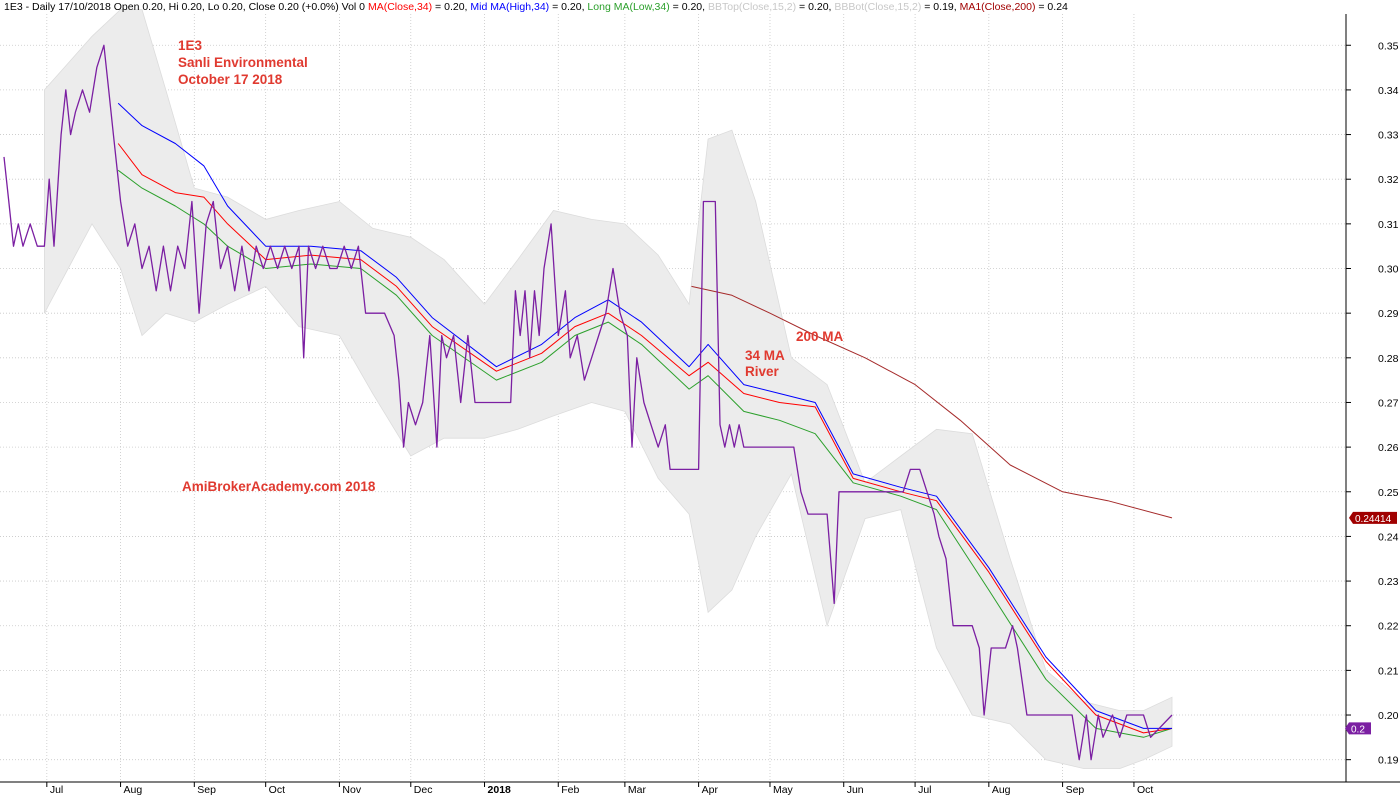 Image resolution: width=1400 pixels, height=796 pixels. I want to click on y-tick-label: 0.32, so click(1388, 180).